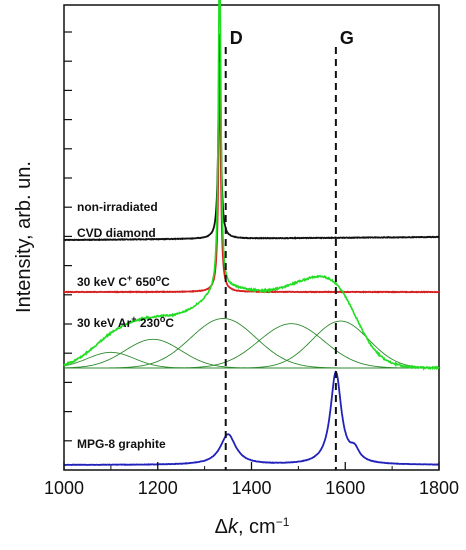 This screenshot has height=550, width=466. I want to click on reference-label-D: D, so click(236, 38).